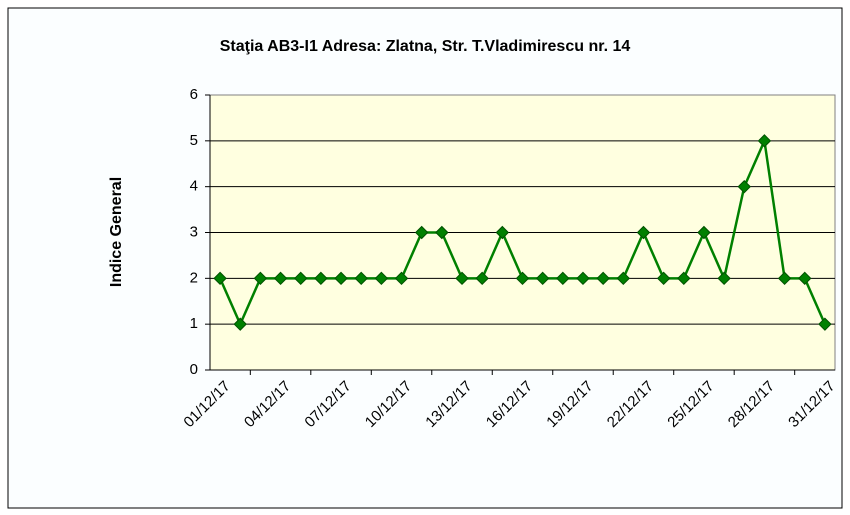 The image size is (850, 515). I want to click on y-tick-label: 1, so click(194, 323).